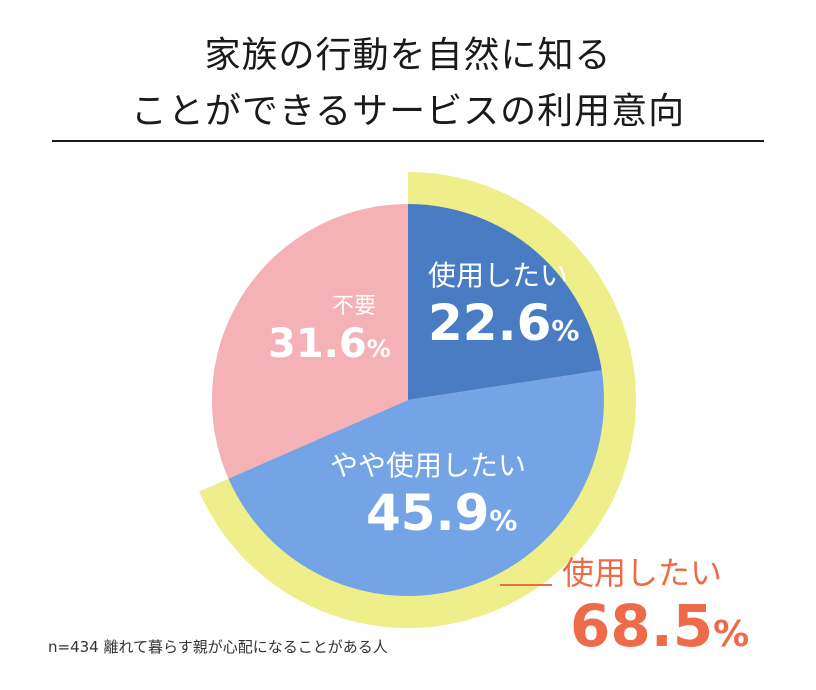 This screenshot has width=816, height=690. Describe the element at coordinates (526, 585) in the screenshot. I see `total-leader-line` at that location.